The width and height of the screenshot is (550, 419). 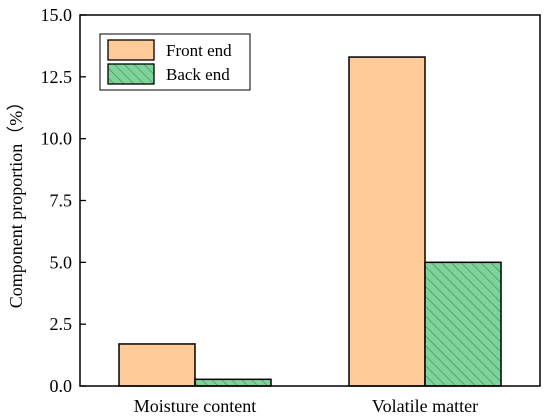 I want to click on legend-swatch-front-end, so click(x=131, y=50).